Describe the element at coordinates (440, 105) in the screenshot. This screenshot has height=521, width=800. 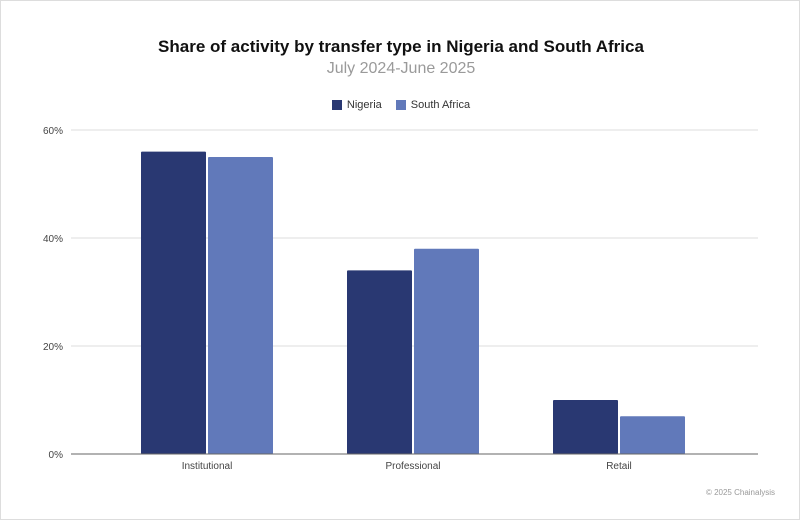
I see `legend-label: South Africa` at that location.